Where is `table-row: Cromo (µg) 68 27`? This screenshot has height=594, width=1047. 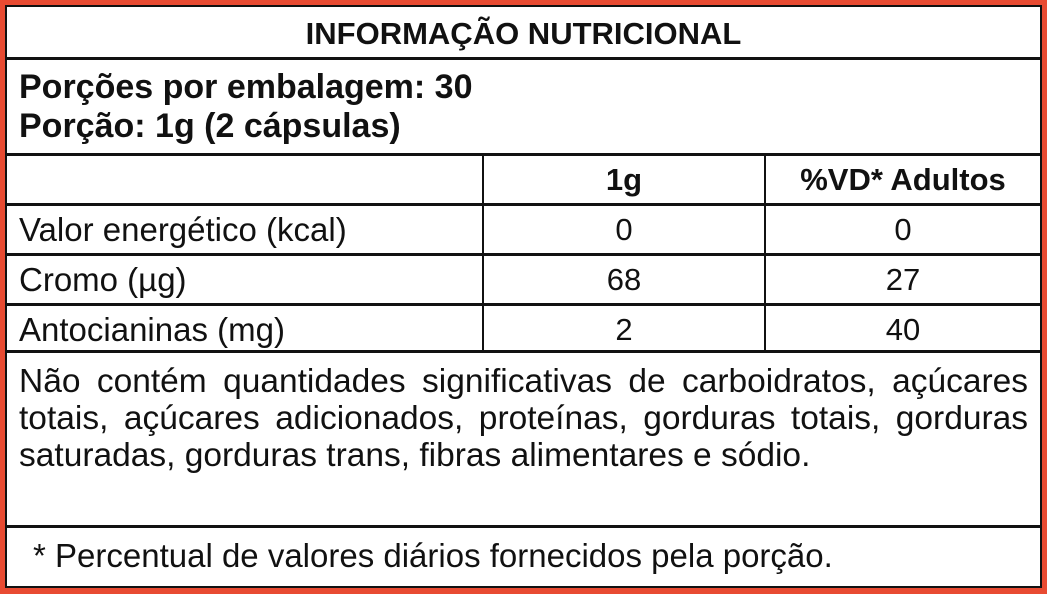 table-row: Cromo (µg) 68 27 is located at coordinates (523, 281).